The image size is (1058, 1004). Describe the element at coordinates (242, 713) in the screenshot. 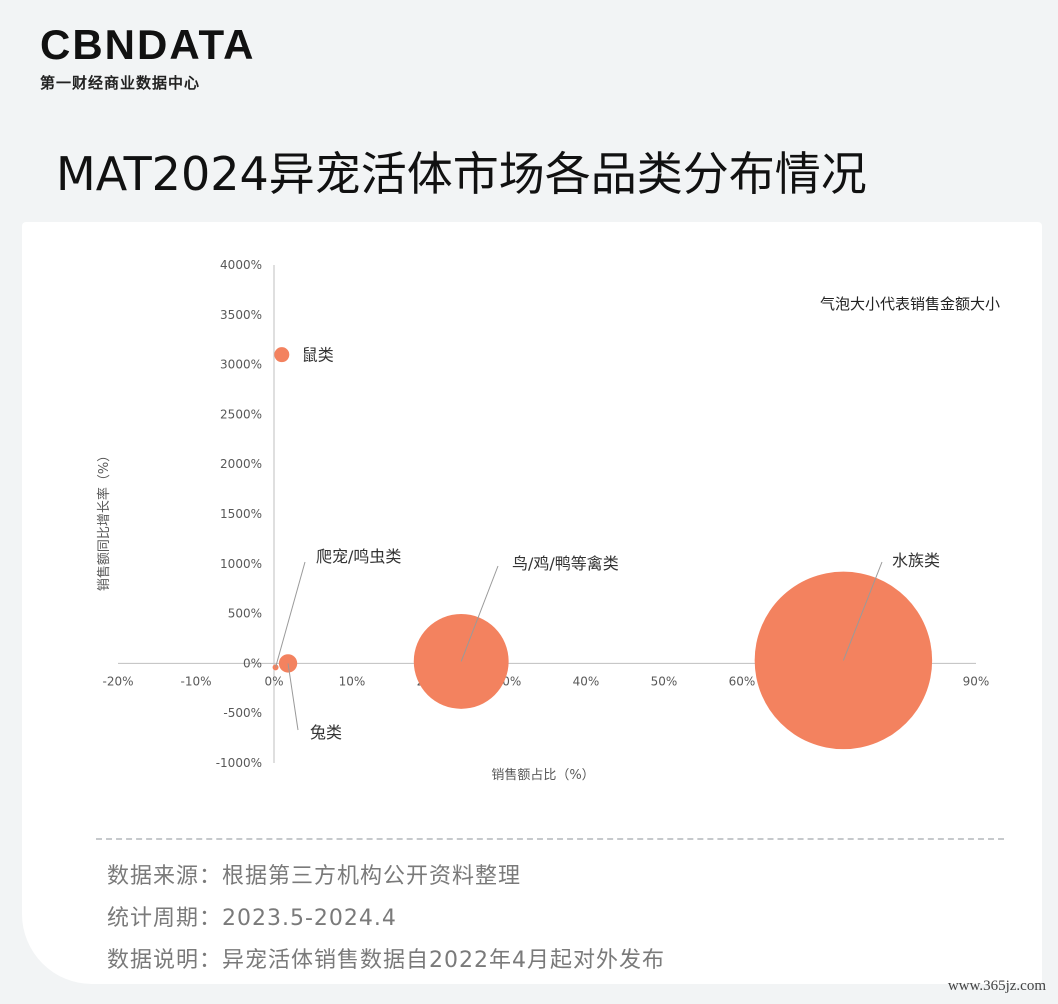

I see `y-tick-label: -500%` at that location.